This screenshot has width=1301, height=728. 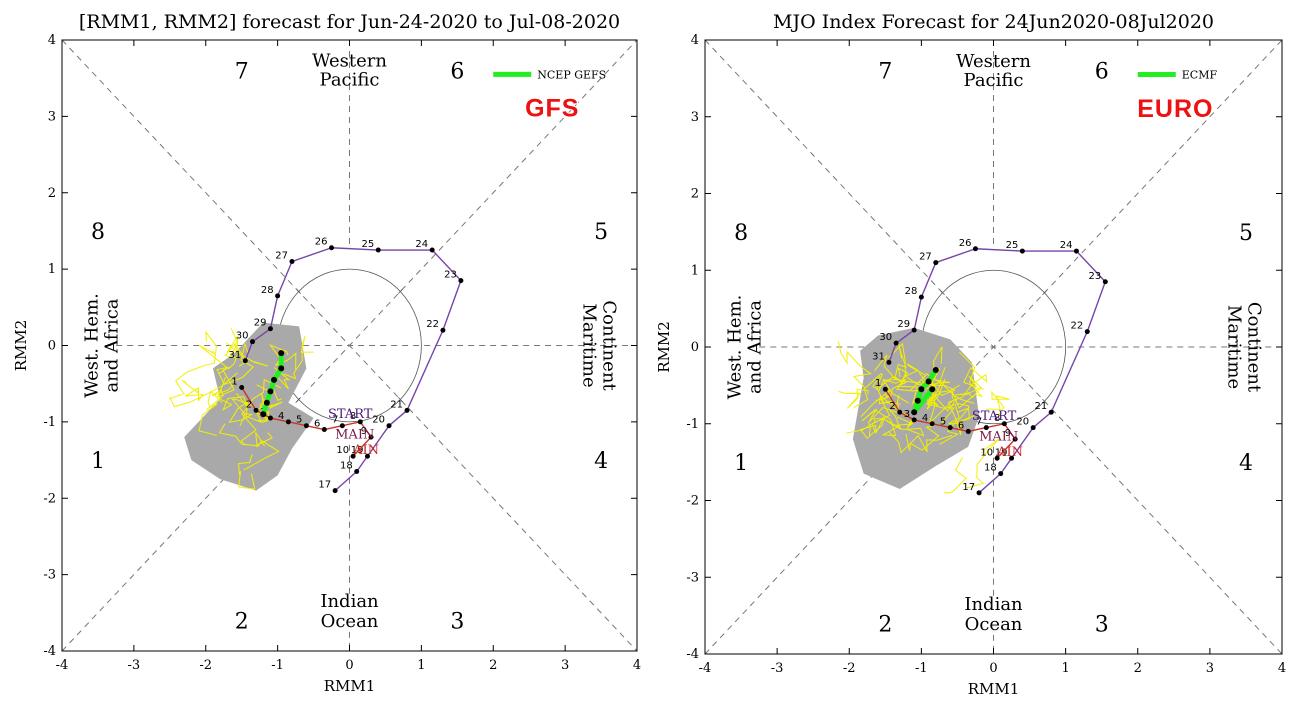 I want to click on day-label: 6, so click(x=317, y=424).